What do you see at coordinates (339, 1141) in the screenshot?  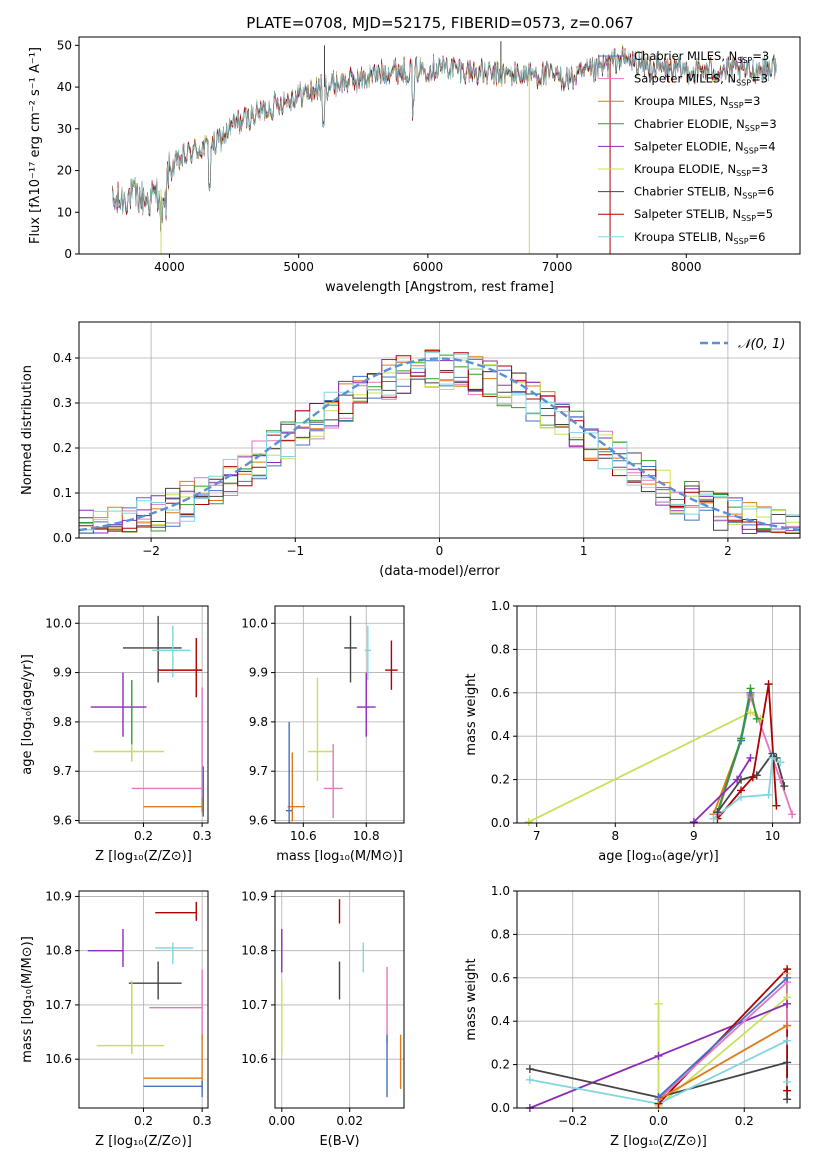 I see `x-axis-label: E(B-V)` at bounding box center [339, 1141].